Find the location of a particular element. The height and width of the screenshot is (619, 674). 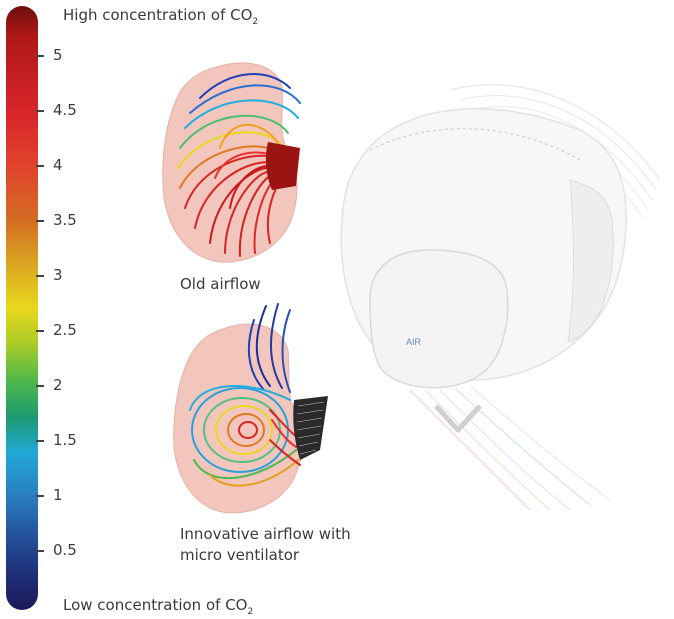

colorbar-tick-label: 0.5 is located at coordinates (65, 550).